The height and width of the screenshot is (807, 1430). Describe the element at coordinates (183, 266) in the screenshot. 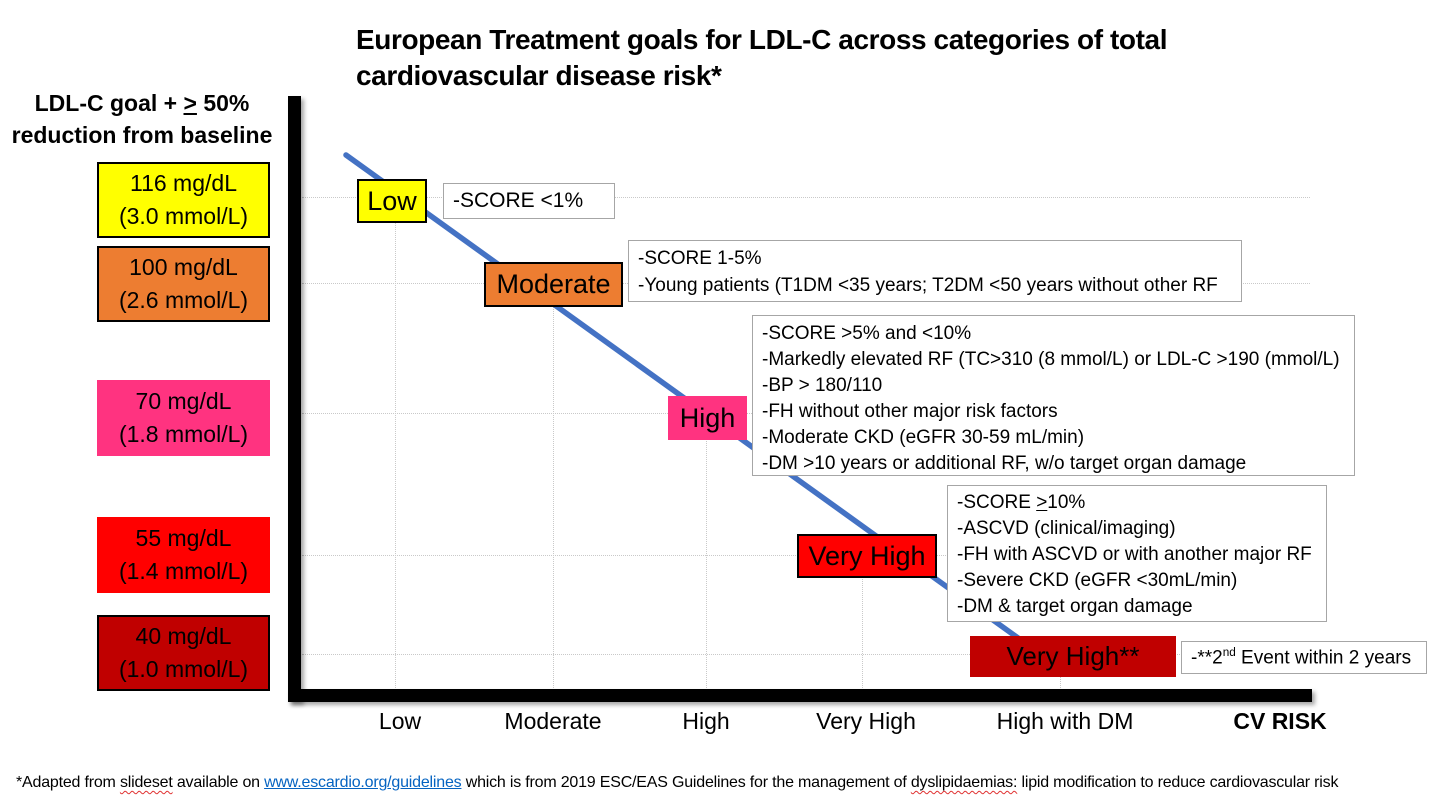

I see `goal-value: 100 mg/dL` at that location.